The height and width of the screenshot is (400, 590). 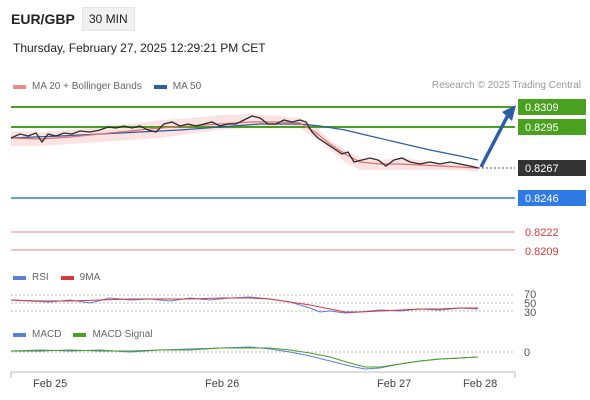 I want to click on timeframe-badge: 30 MIN, so click(x=108, y=19).